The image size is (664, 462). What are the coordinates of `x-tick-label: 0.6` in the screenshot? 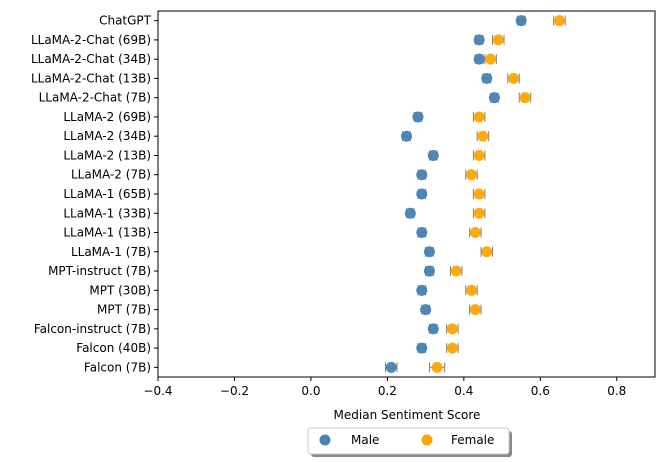 It's located at (540, 391).